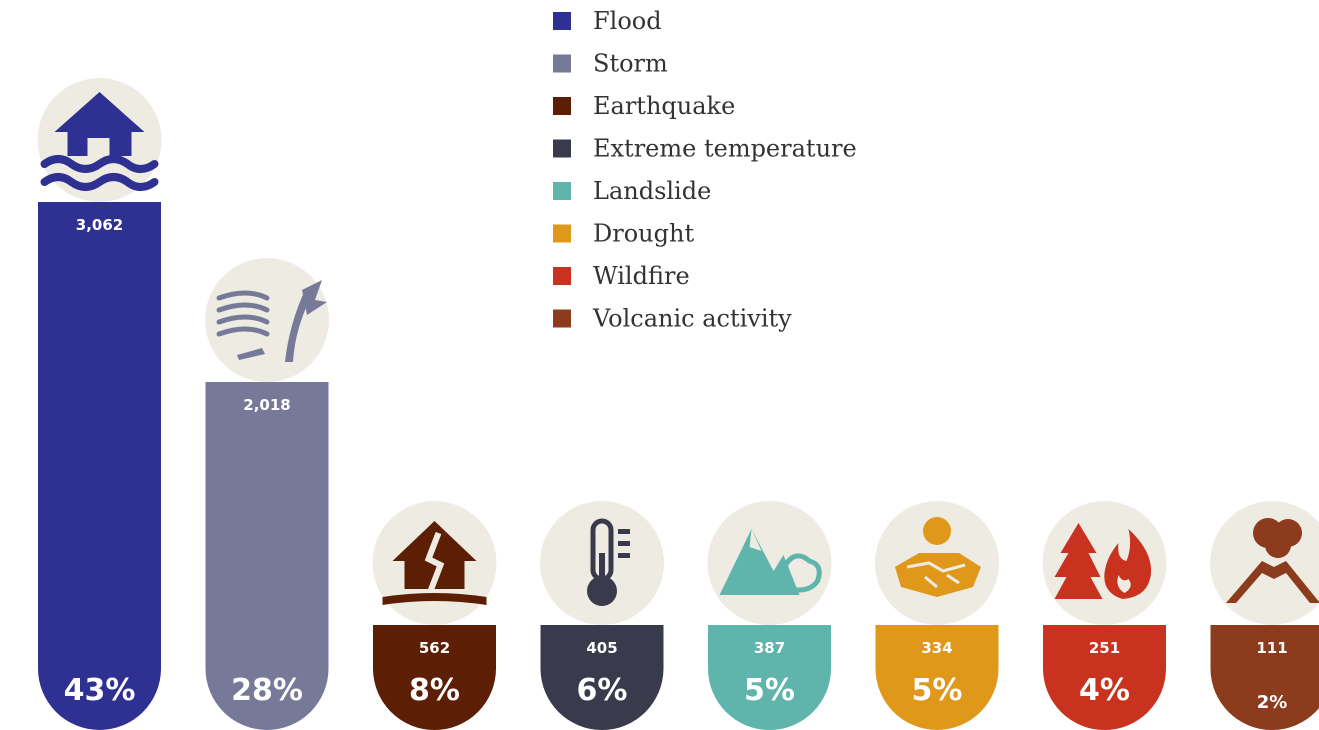 The height and width of the screenshot is (730, 1319). What do you see at coordinates (602, 690) in the screenshot?
I see `percent-label-extreme-temperature: 6%` at bounding box center [602, 690].